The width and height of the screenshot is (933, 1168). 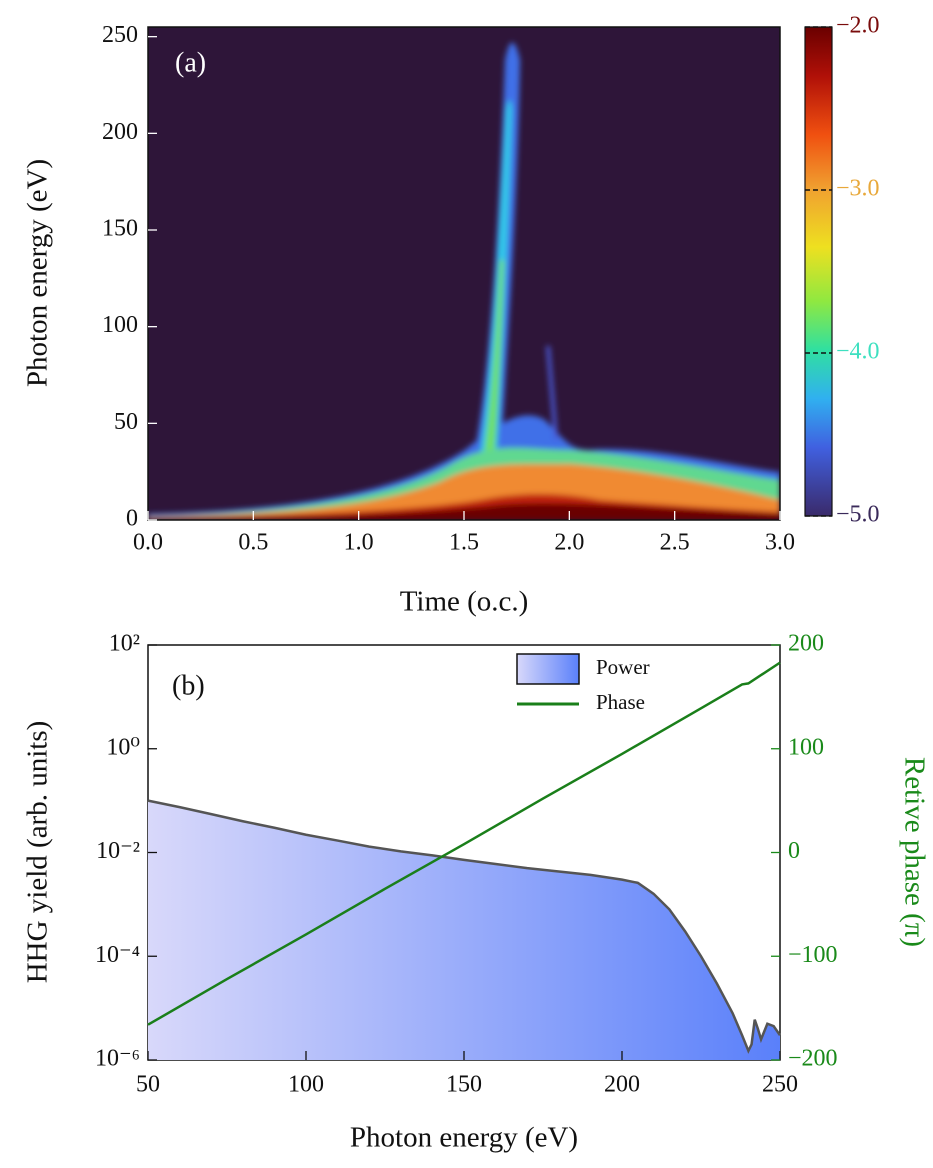 What do you see at coordinates (623, 667) in the screenshot?
I see `legend-label: Power` at bounding box center [623, 667].